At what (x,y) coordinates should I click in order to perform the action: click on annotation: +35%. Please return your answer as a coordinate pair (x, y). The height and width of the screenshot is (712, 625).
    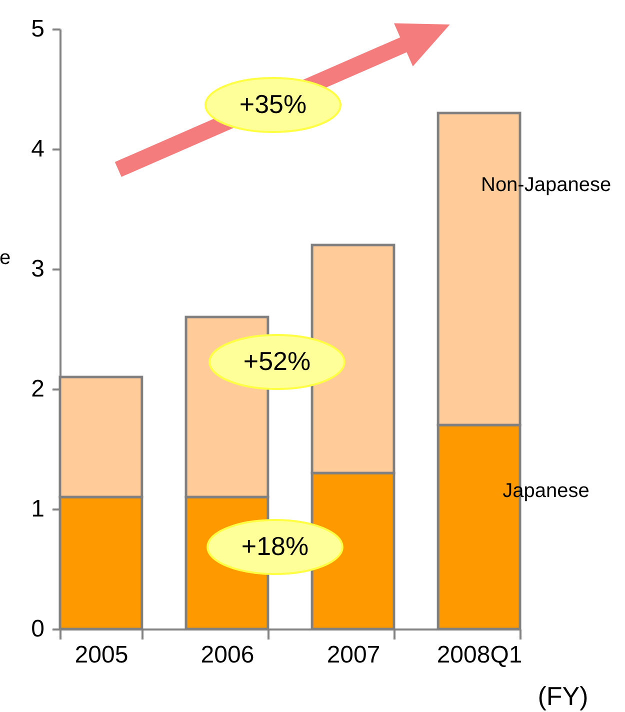
    Looking at the image, I should click on (273, 104).